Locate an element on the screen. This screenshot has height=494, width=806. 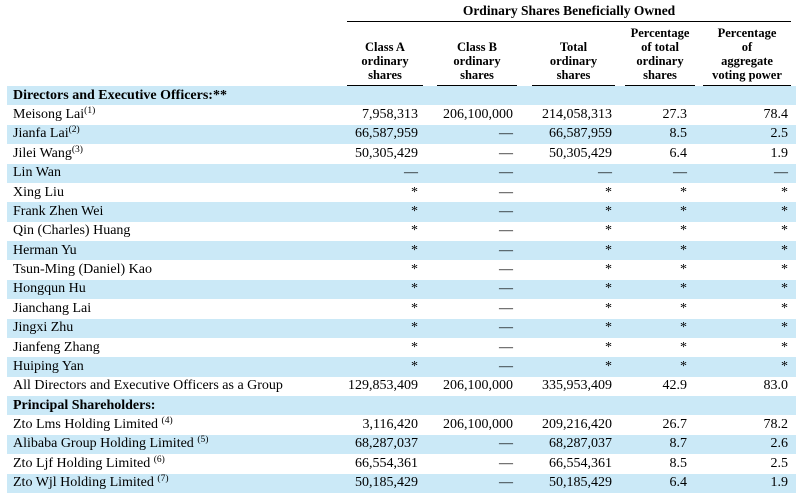
table-row: Xing Liu * — * * * is located at coordinates (401, 192).